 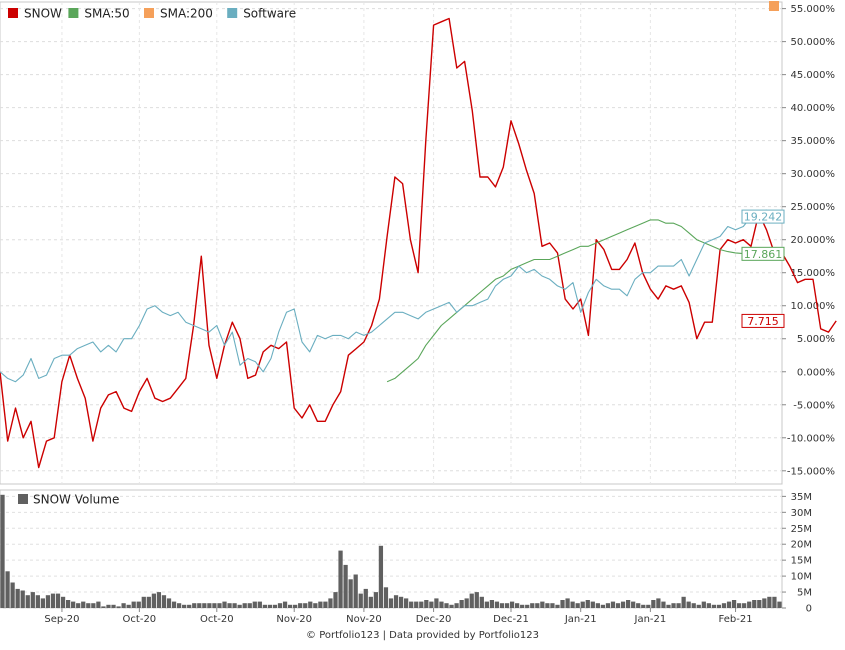 I want to click on x-tick-label: Dec-21, so click(x=511, y=619).